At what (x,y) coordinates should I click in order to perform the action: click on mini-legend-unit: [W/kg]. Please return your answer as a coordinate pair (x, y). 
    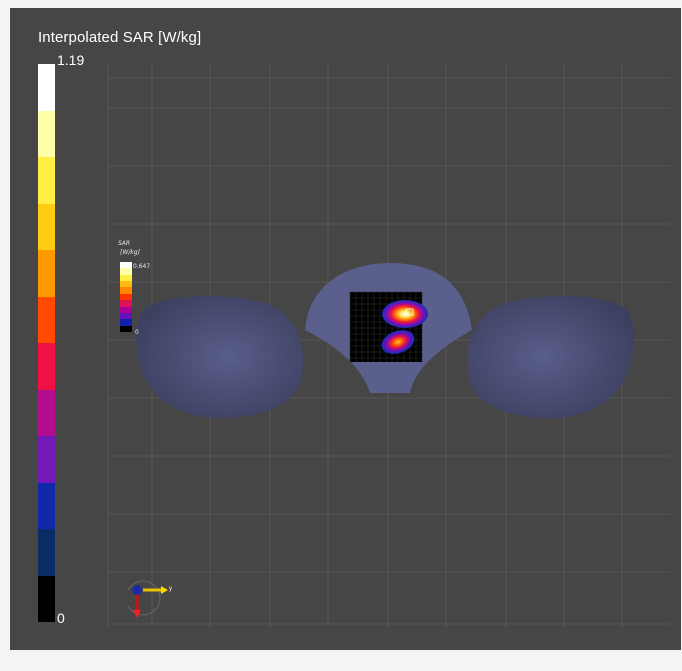
    Looking at the image, I should click on (130, 252).